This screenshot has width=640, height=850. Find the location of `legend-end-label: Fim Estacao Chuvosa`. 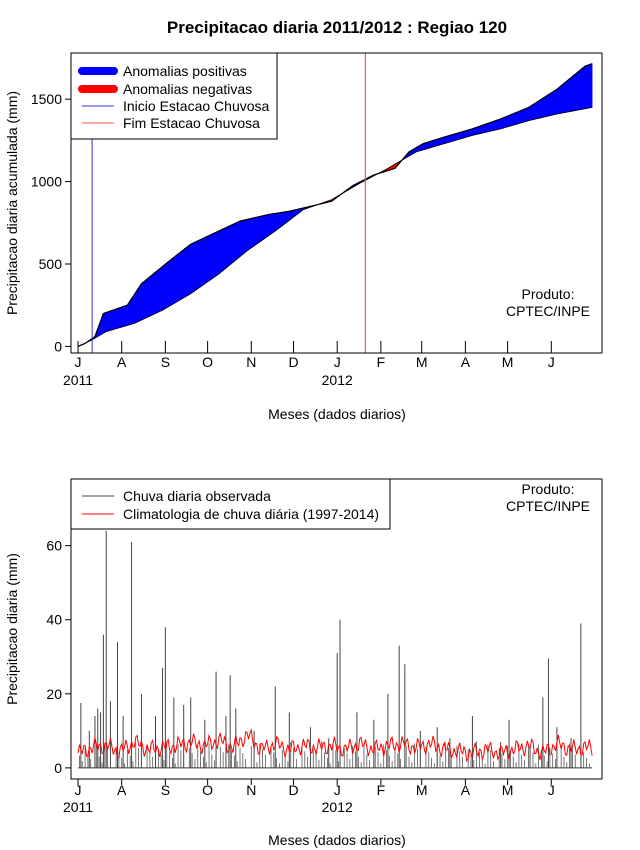

legend-end-label: Fim Estacao Chuvosa is located at coordinates (191, 123).